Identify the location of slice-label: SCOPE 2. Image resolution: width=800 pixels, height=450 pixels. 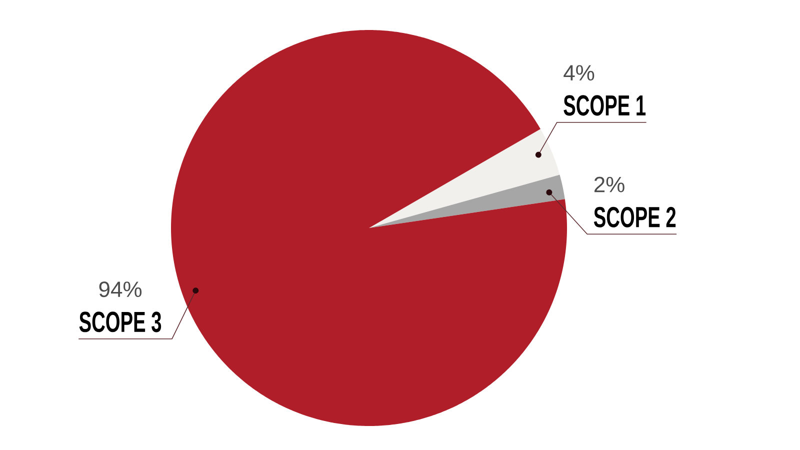
(635, 217).